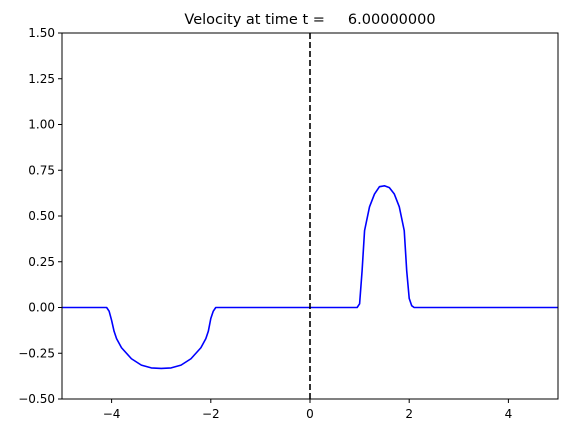 The width and height of the screenshot is (567, 435). I want to click on y-tick-label: 0.75, so click(41, 170).